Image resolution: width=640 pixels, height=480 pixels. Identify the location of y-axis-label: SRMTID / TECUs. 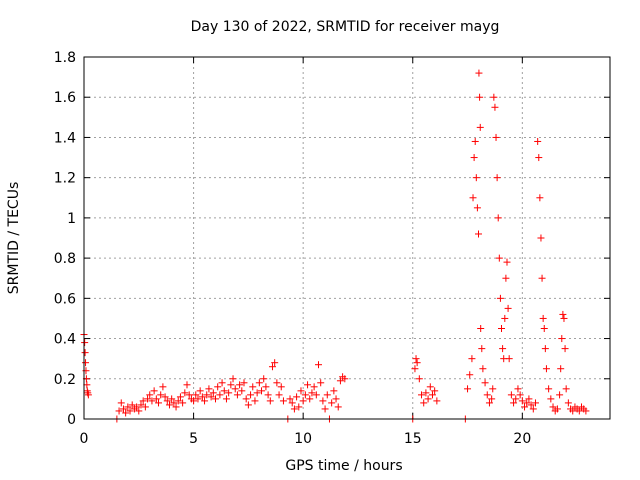
(14, 238).